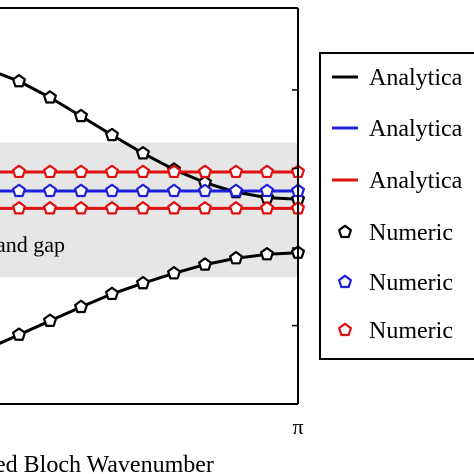 This screenshot has width=474, height=474. Describe the element at coordinates (411, 233) in the screenshot. I see `legend-label-3: Numeric` at that location.